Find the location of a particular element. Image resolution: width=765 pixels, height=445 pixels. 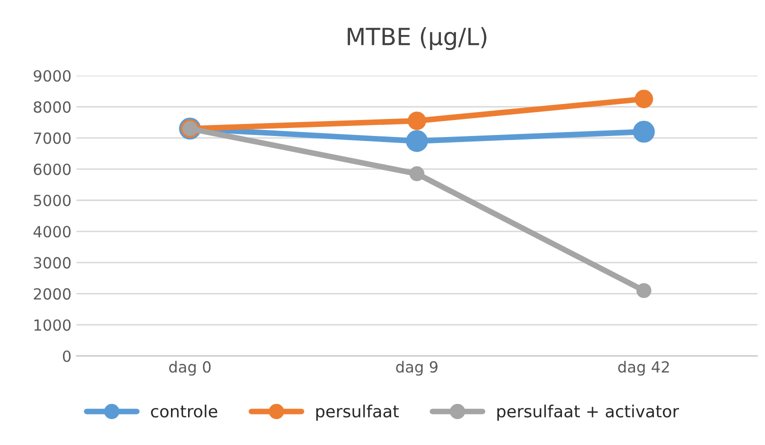

chart-title: MTBE (µg/L) is located at coordinates (417, 38).